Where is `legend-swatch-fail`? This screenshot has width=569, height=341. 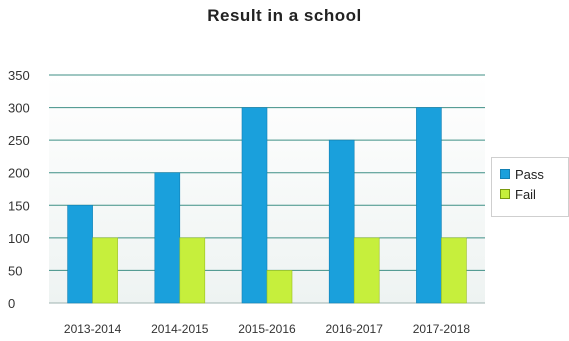
legend-swatch-fail is located at coordinates (505, 194).